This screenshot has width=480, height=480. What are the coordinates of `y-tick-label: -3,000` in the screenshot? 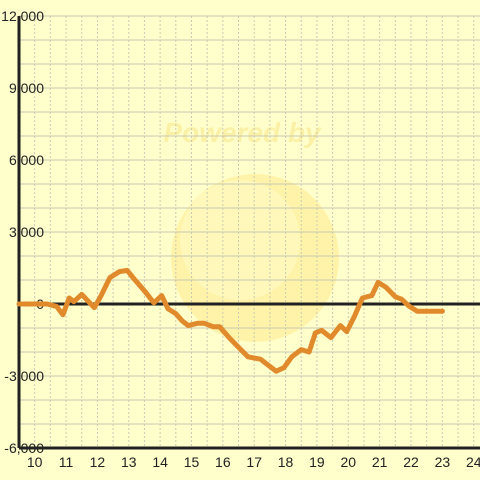 It's located at (24, 376).